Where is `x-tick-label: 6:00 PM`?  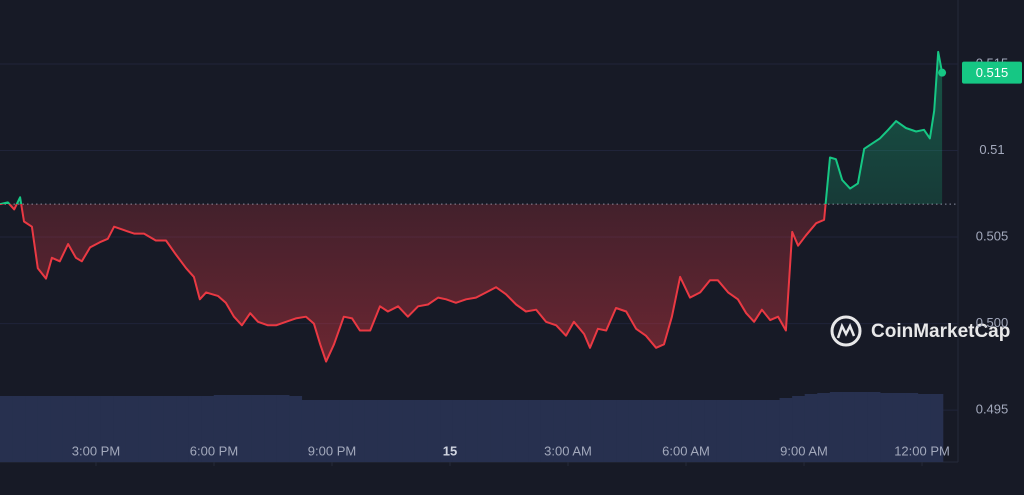 x-tick-label: 6:00 PM is located at coordinates (214, 450).